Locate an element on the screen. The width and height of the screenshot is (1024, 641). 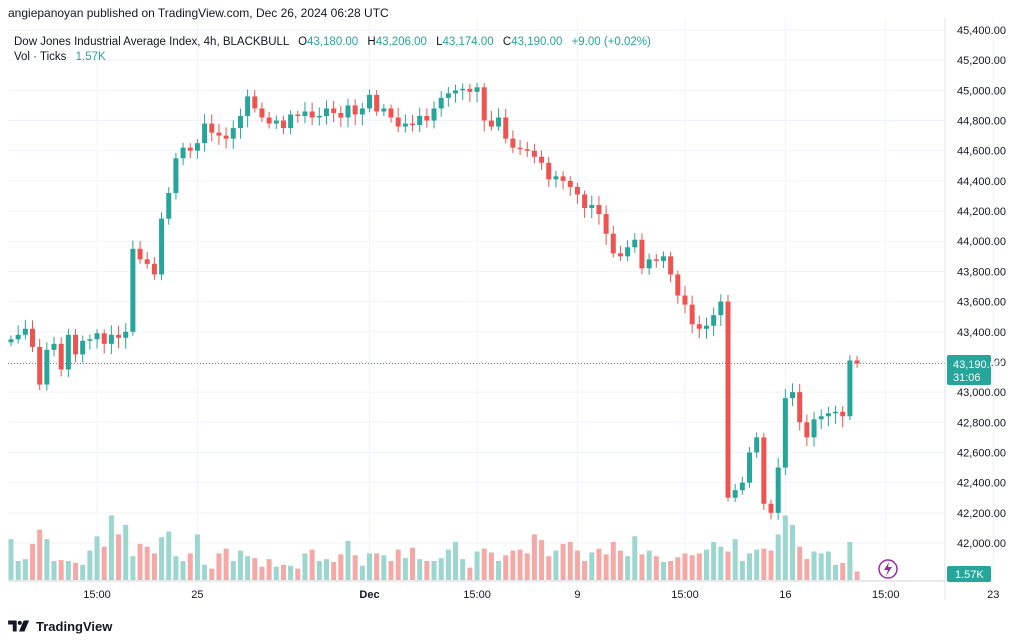
low-value: 43,174.00 is located at coordinates (468, 42).